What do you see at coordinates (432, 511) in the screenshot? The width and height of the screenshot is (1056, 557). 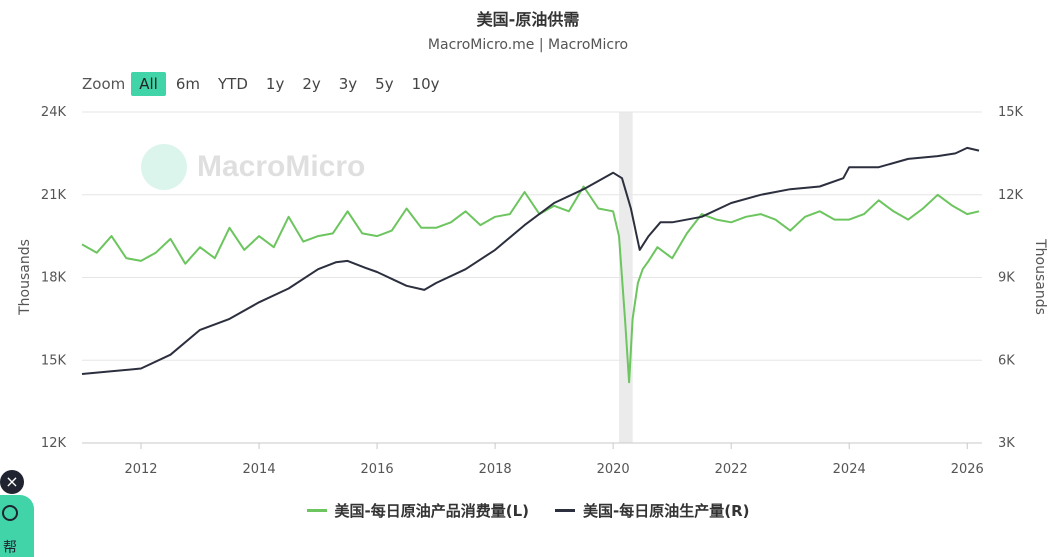 I see `legend-label-consumption: 美国-每日原油产品消费量(L)` at bounding box center [432, 511].